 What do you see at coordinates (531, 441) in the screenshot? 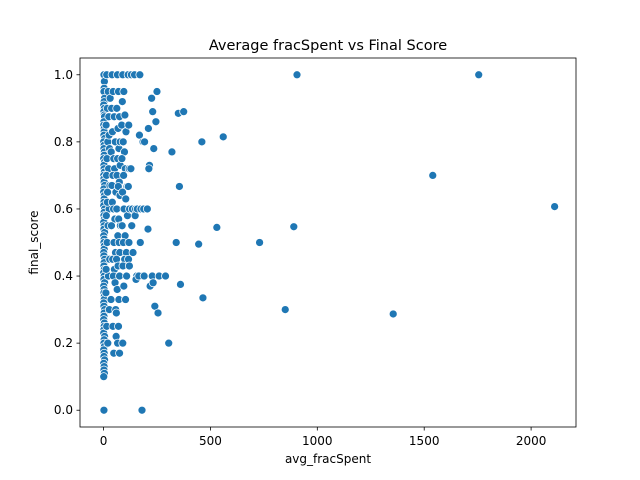
I see `x-tick-label: 2000` at bounding box center [531, 441].